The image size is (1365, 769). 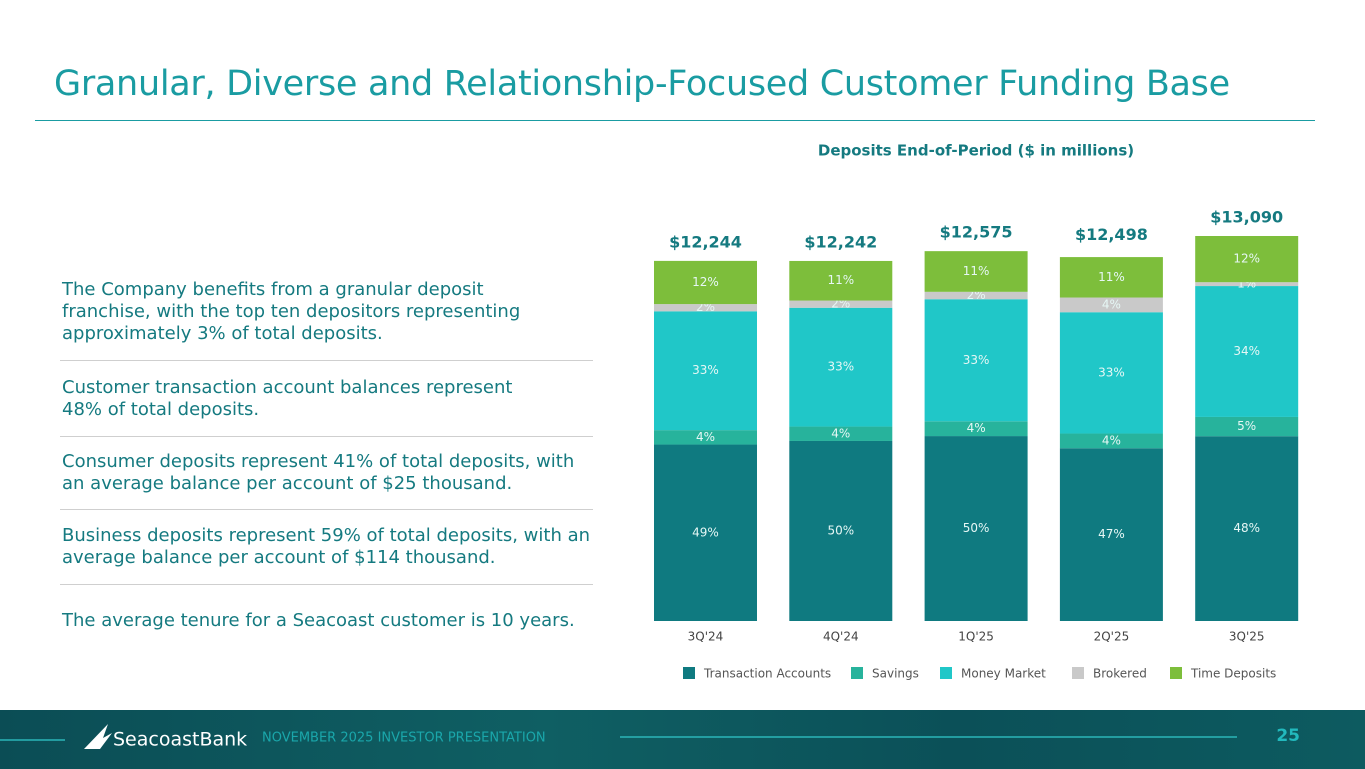 I want to click on total-label: $12,242, so click(x=840, y=241).